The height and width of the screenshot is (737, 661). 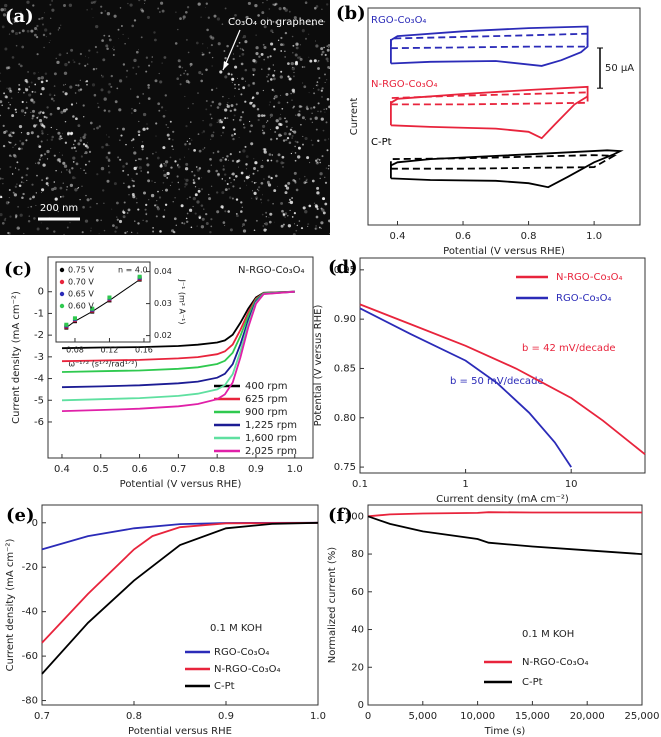 I want to click on x-axis-label: ω⁻¹ᐟ² (s¹ᐟ²/rad¹ᐟ²), so click(x=102, y=364).